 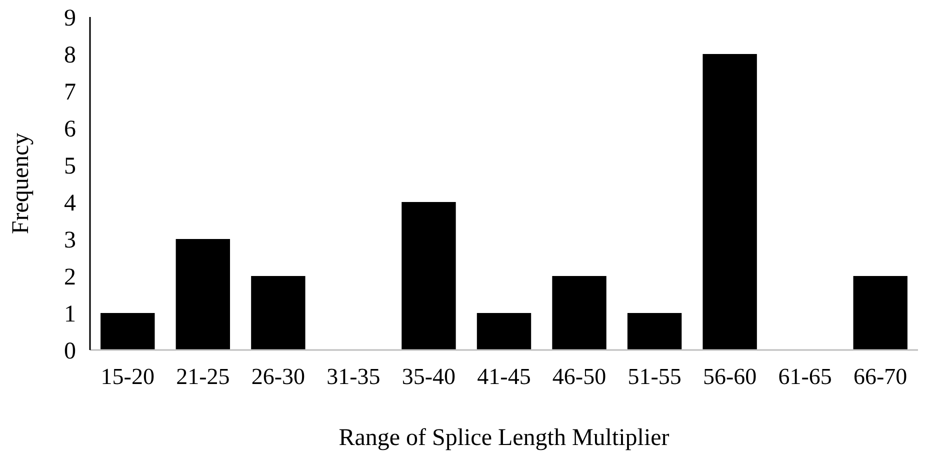 I want to click on y-tick-label: 4, so click(x=70, y=203).